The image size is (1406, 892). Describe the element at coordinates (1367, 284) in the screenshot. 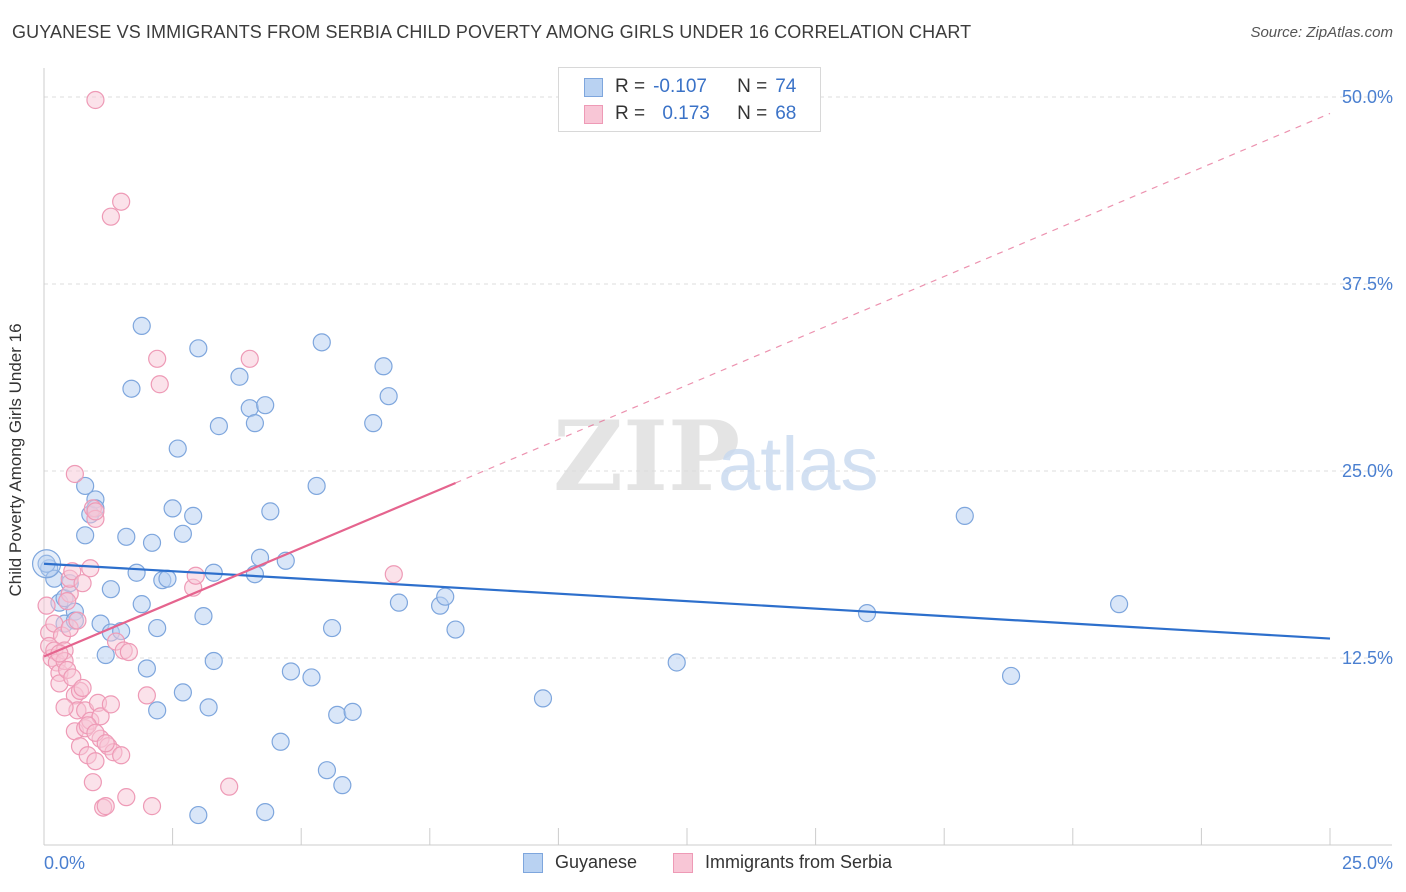

I see `y-tick-label: 37.5%` at that location.